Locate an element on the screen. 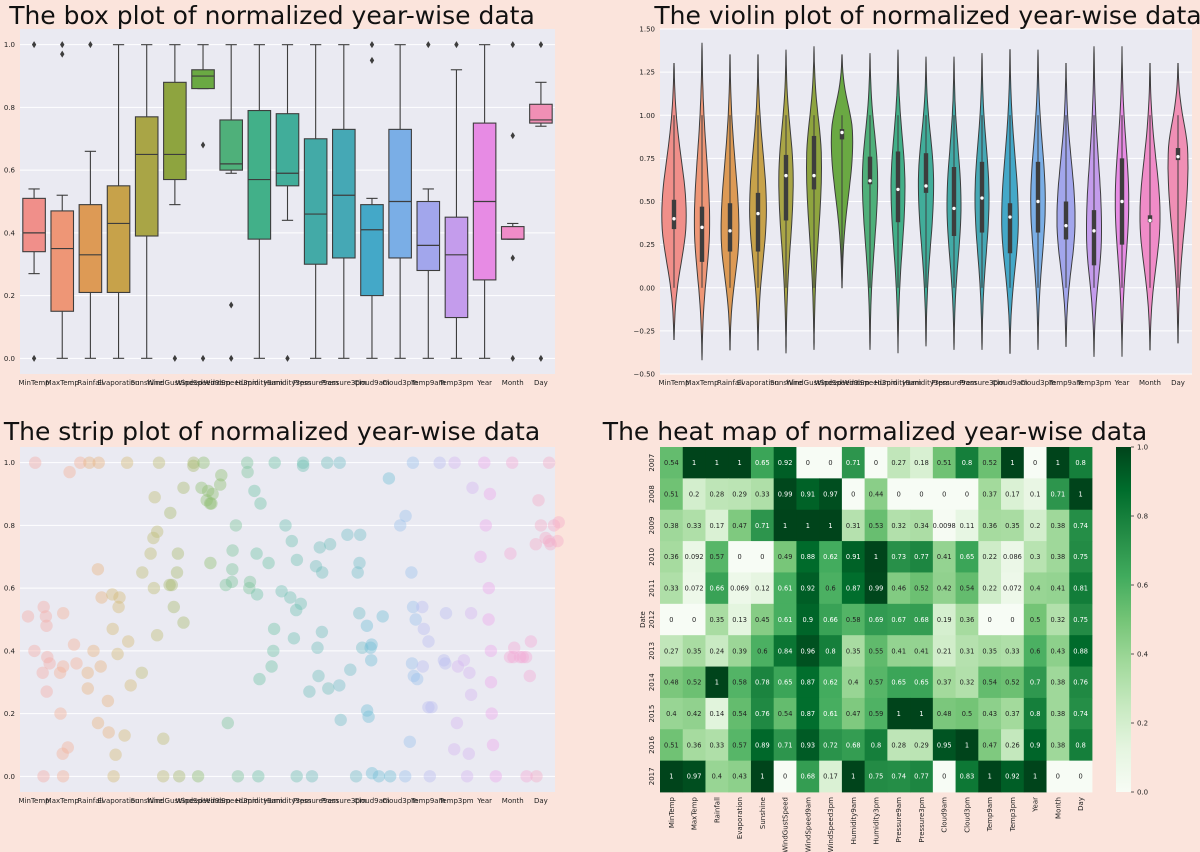  heatmap-value: 0.36 is located at coordinates (989, 526).